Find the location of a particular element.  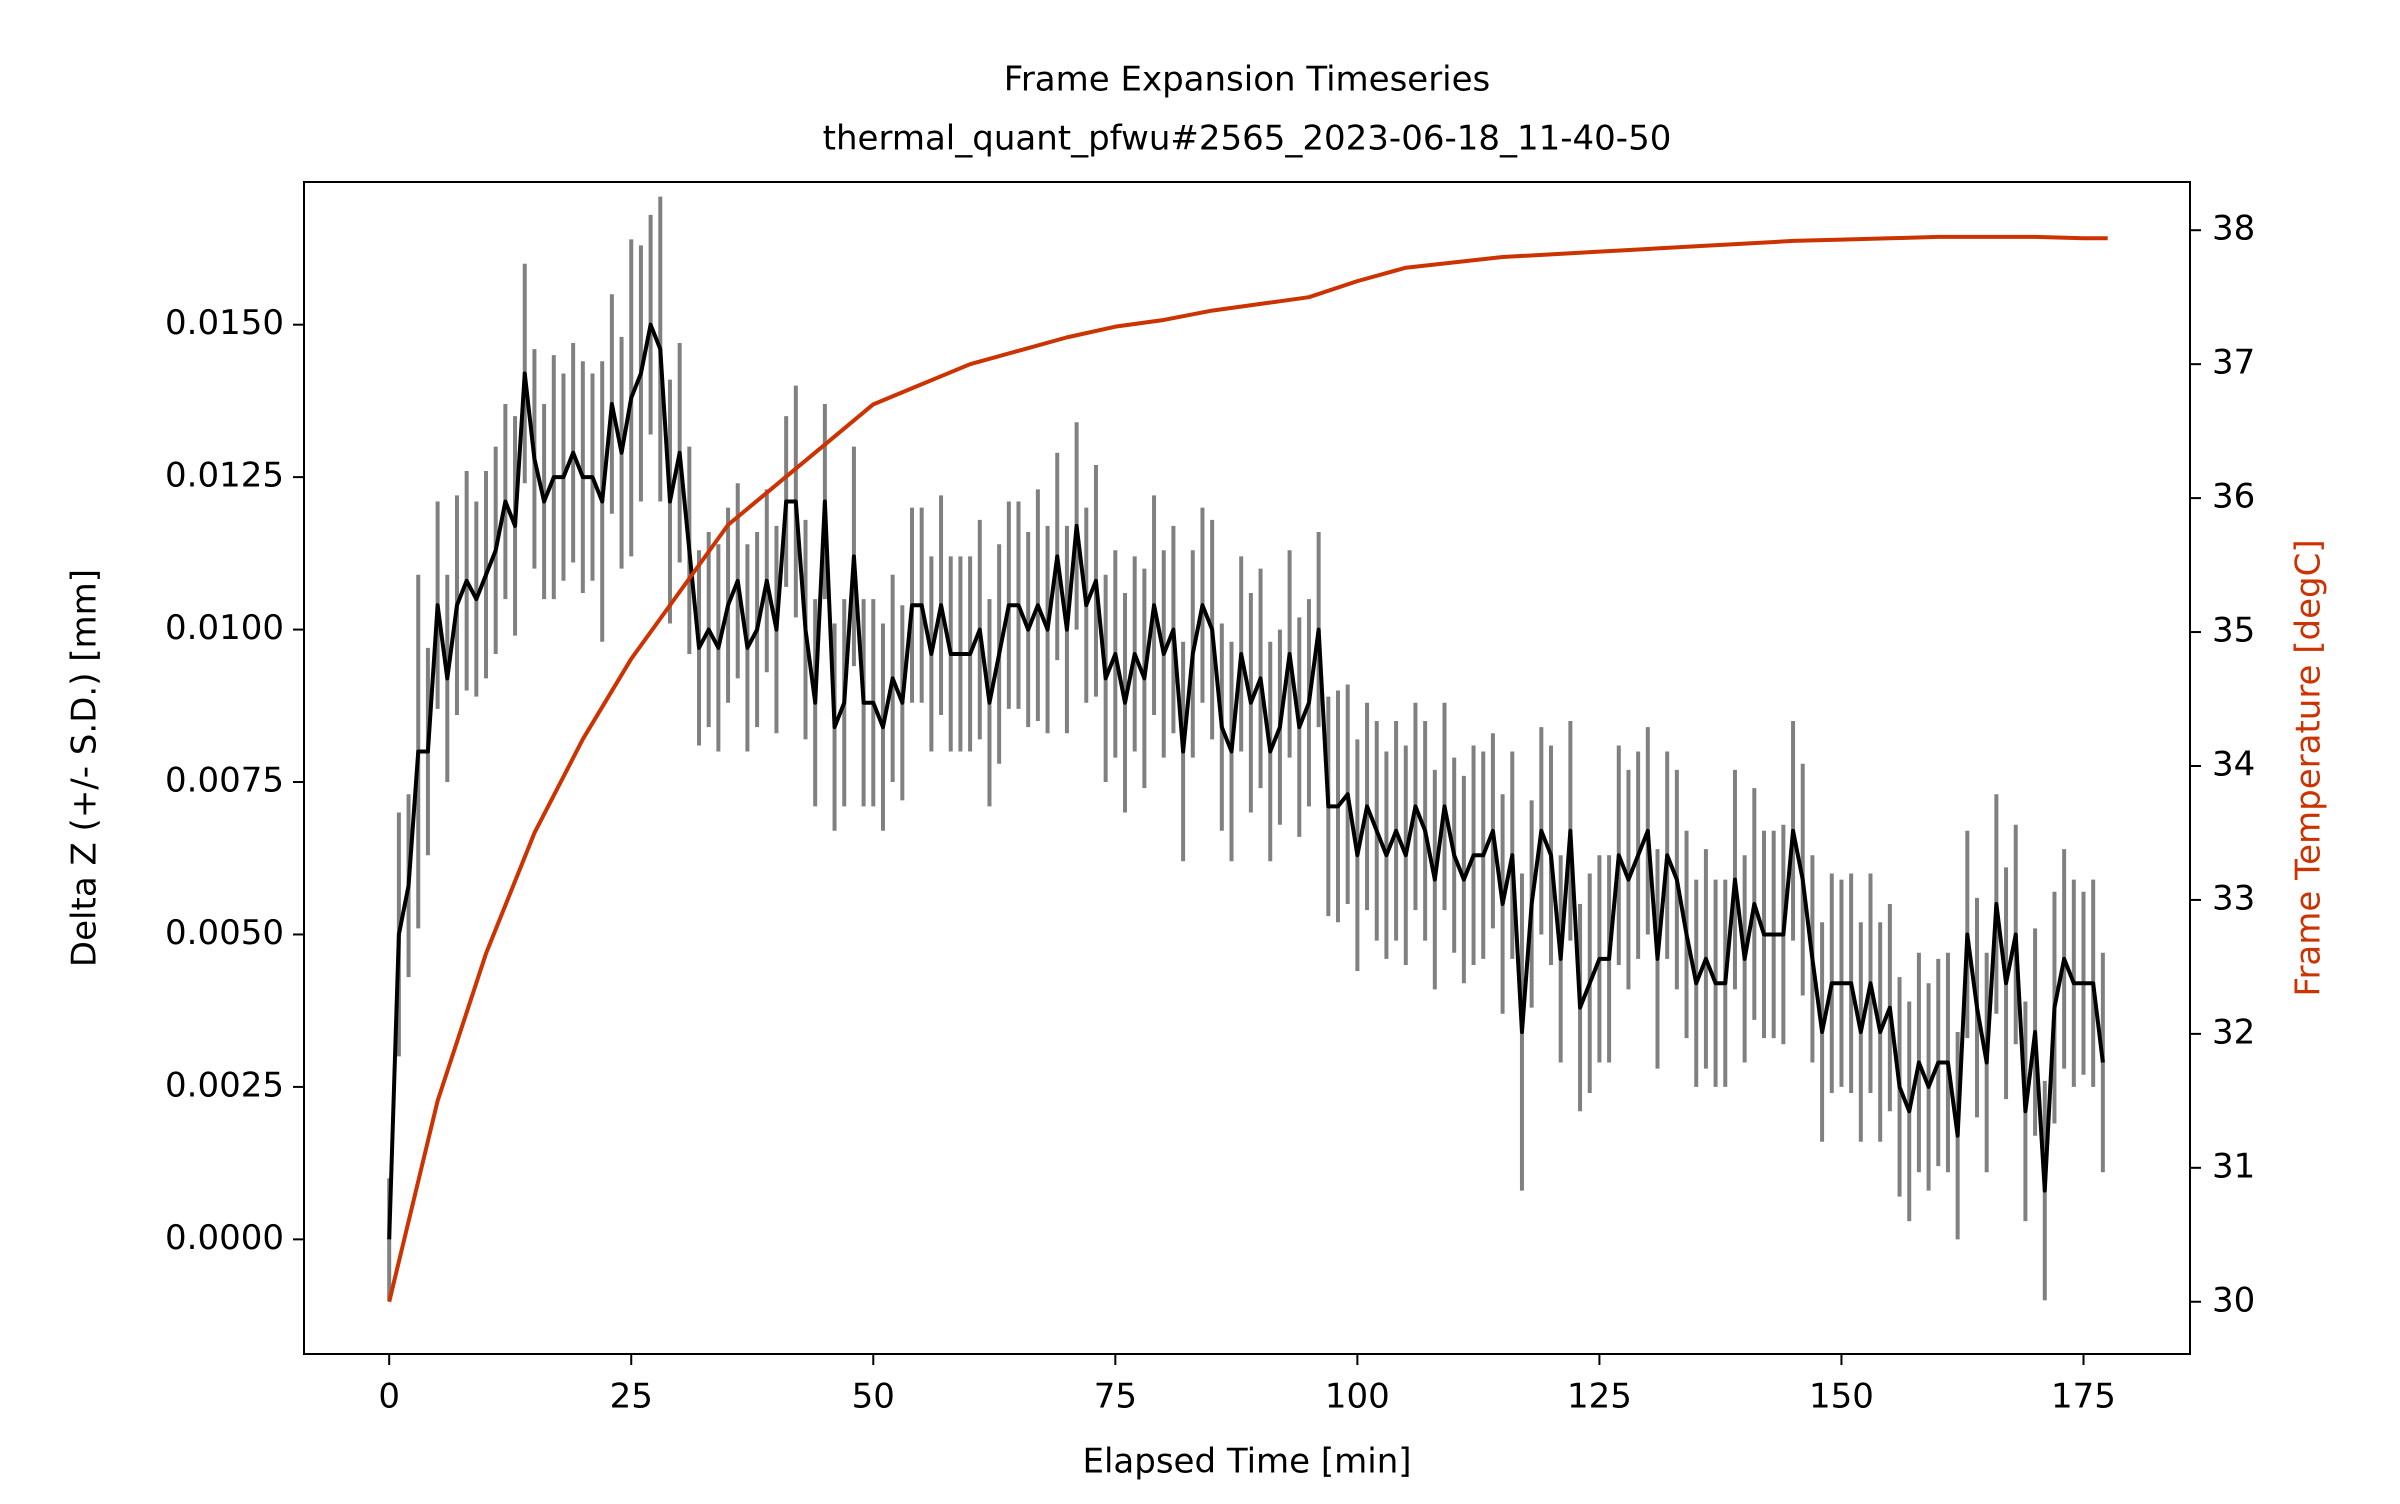

y2-tick-label: 36 is located at coordinates (2233, 497).